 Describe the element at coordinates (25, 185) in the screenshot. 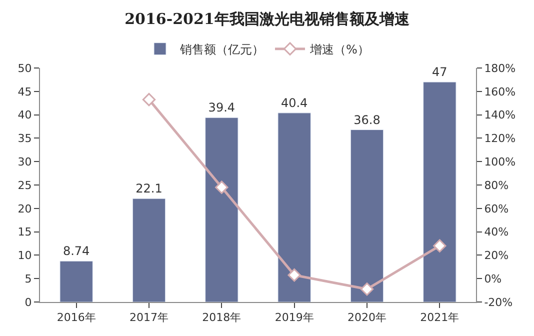

I see `y-tick-label: 25` at that location.